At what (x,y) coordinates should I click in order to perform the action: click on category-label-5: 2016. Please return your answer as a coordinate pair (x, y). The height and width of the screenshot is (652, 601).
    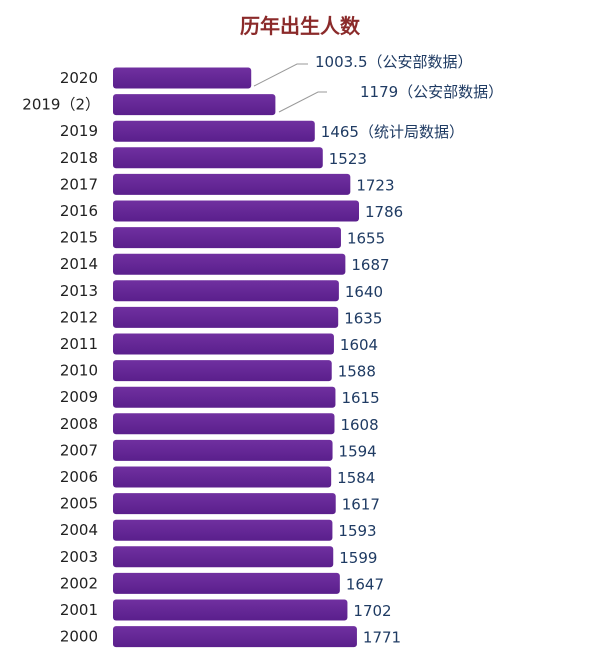
    Looking at the image, I should click on (79, 211).